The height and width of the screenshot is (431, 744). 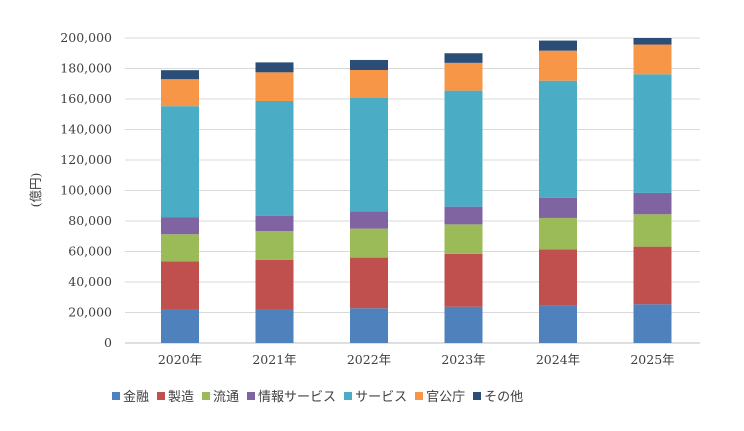 What do you see at coordinates (86, 68) in the screenshot?
I see `y-tick-label: 180,000` at bounding box center [86, 68].